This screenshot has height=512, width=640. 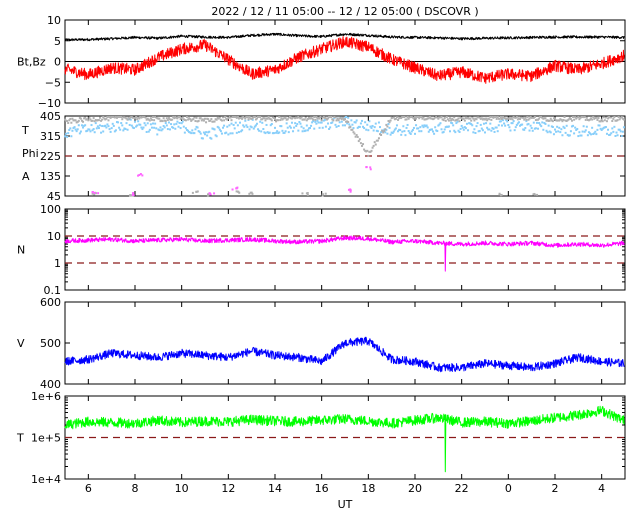 I want to click on y-tick-label: 1e+5, so click(x=46, y=438).